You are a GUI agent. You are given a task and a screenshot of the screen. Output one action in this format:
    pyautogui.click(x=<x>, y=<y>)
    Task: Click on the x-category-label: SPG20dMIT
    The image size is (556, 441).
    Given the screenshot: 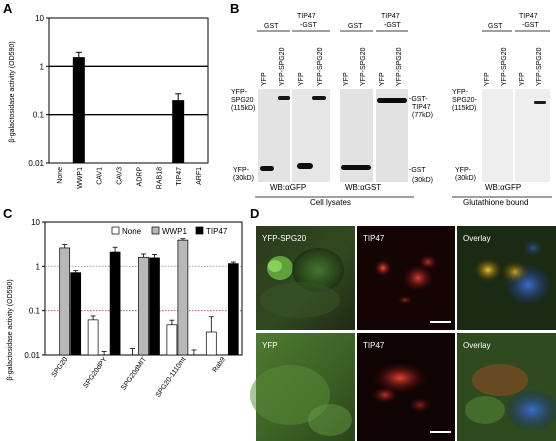 What is the action you would take?
    pyautogui.click(x=134, y=374)
    